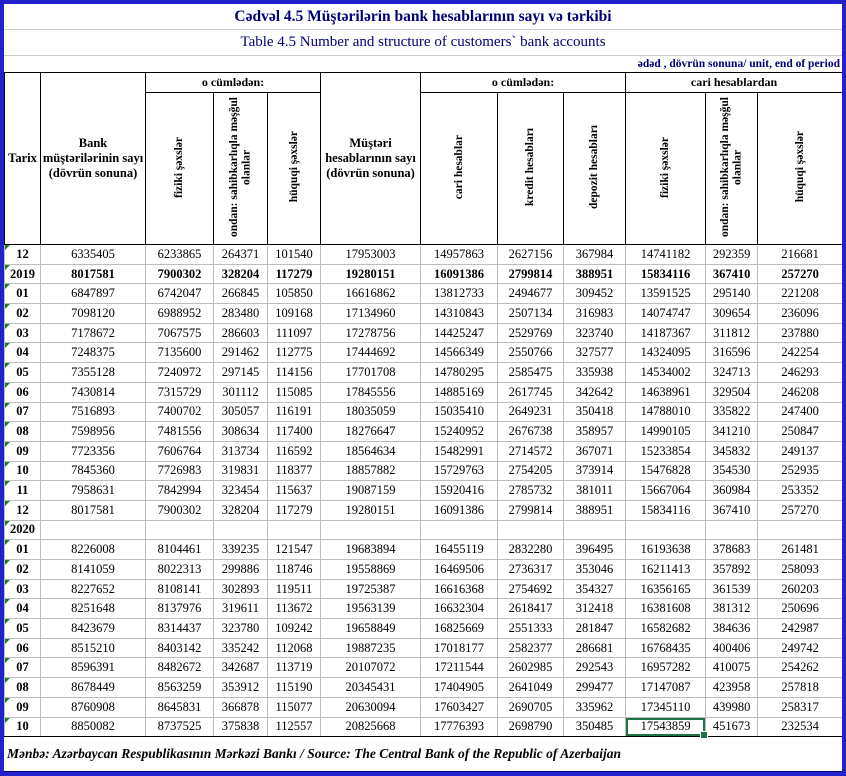  I want to click on data-cell: 16632304, so click(459, 609).